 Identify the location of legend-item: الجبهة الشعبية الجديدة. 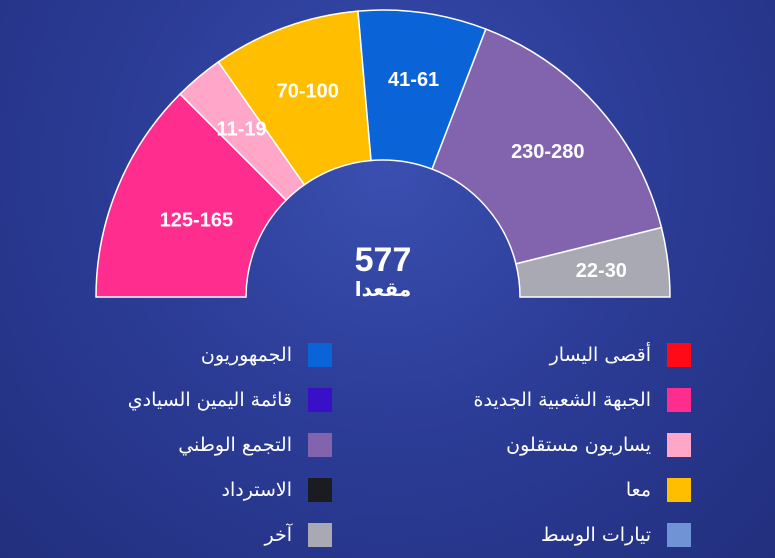
(582, 400).